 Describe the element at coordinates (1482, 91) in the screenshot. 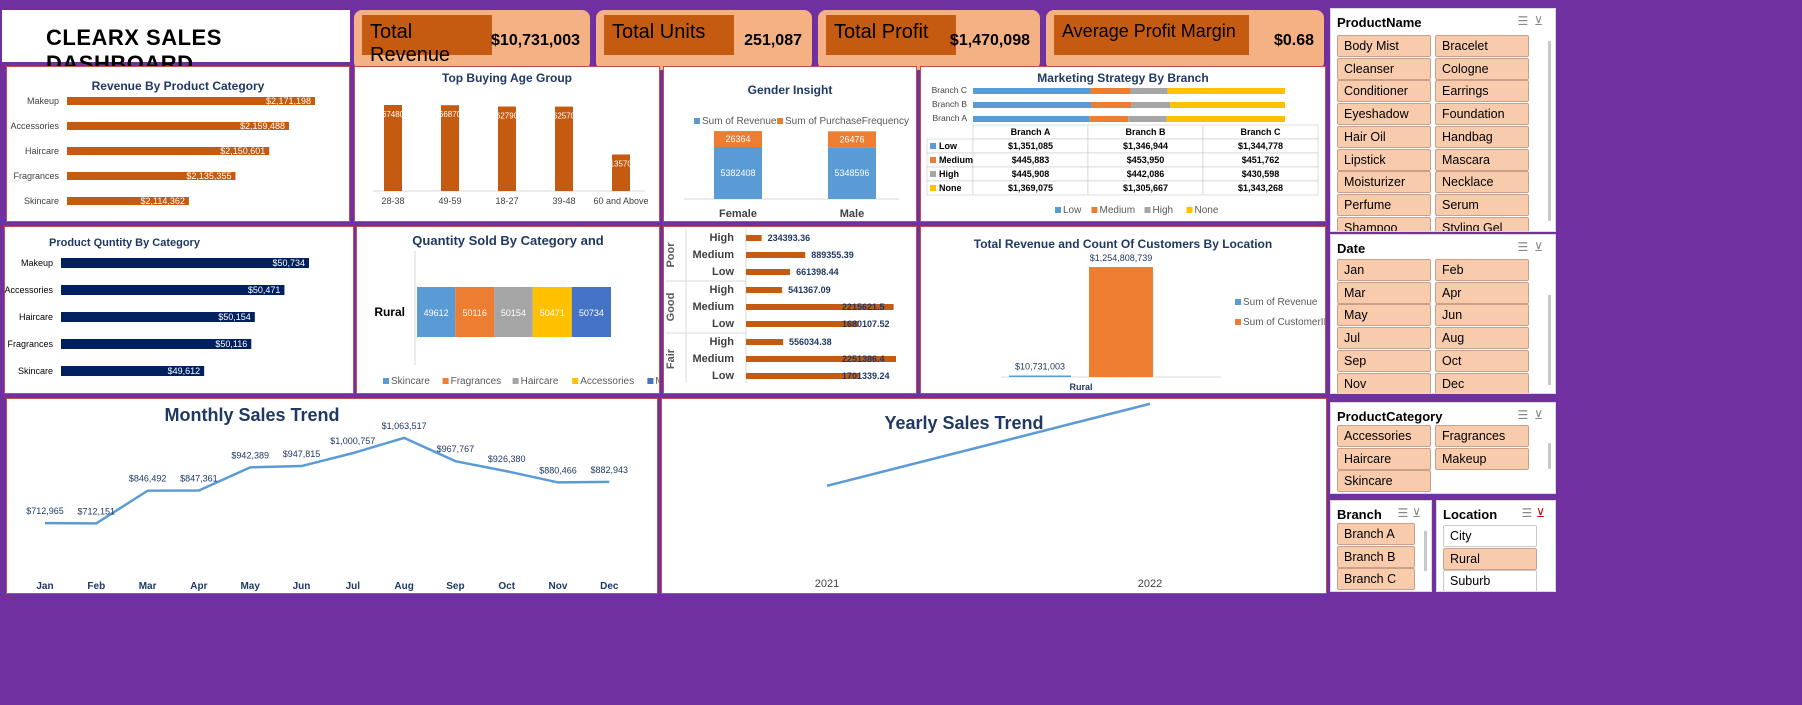

I see `slicer-item-earrings: Earrings` at that location.